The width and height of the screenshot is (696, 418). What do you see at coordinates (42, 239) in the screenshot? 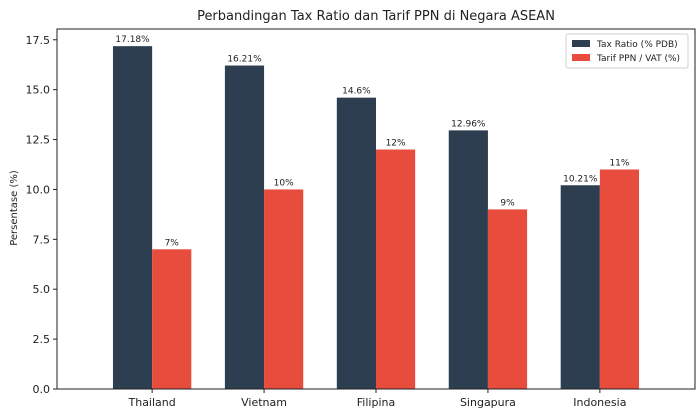
I see `y-tick-label: 7.5` at bounding box center [42, 239].